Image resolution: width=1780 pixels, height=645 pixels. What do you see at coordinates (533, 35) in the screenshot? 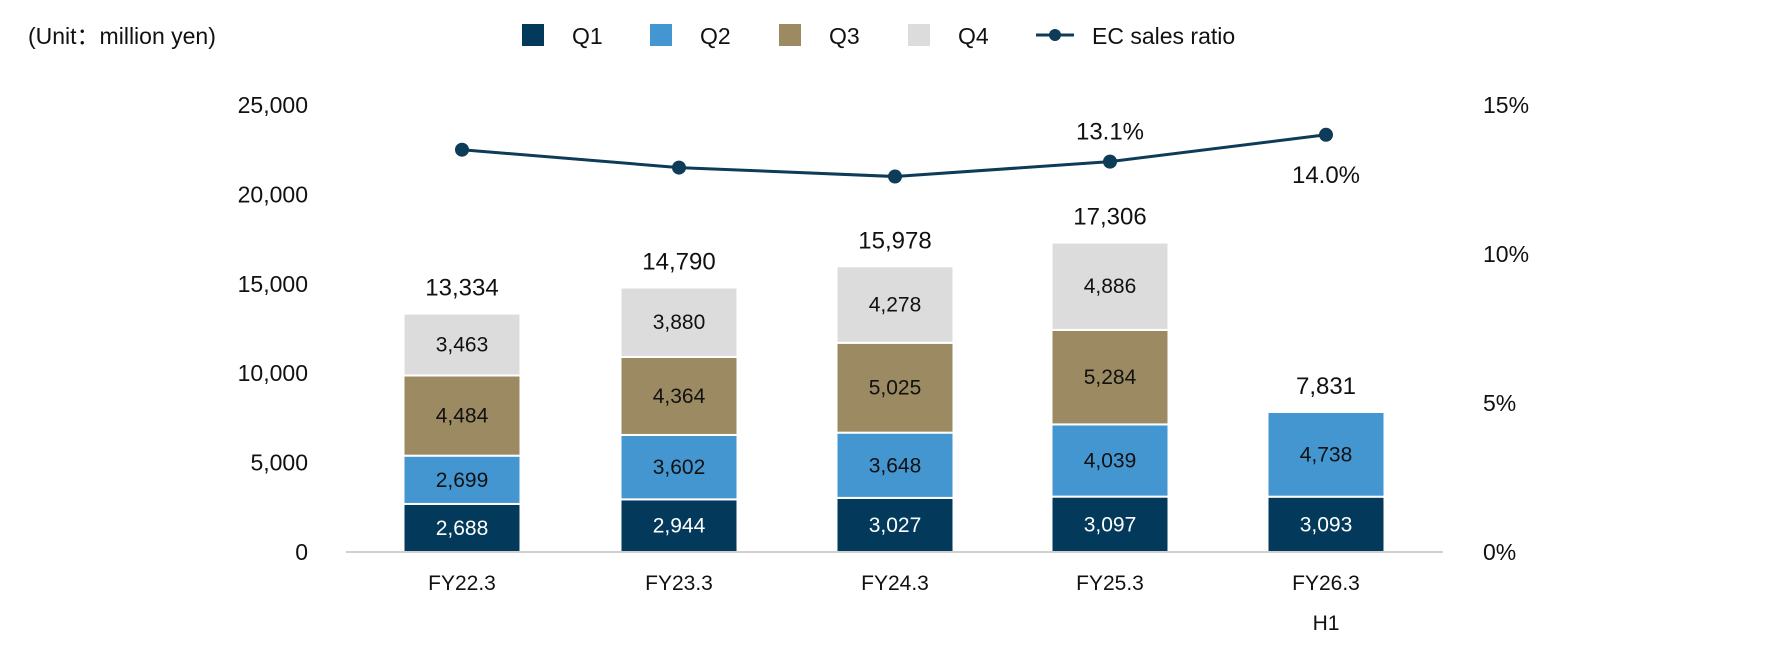
I see `legend-swatch-q1` at bounding box center [533, 35].